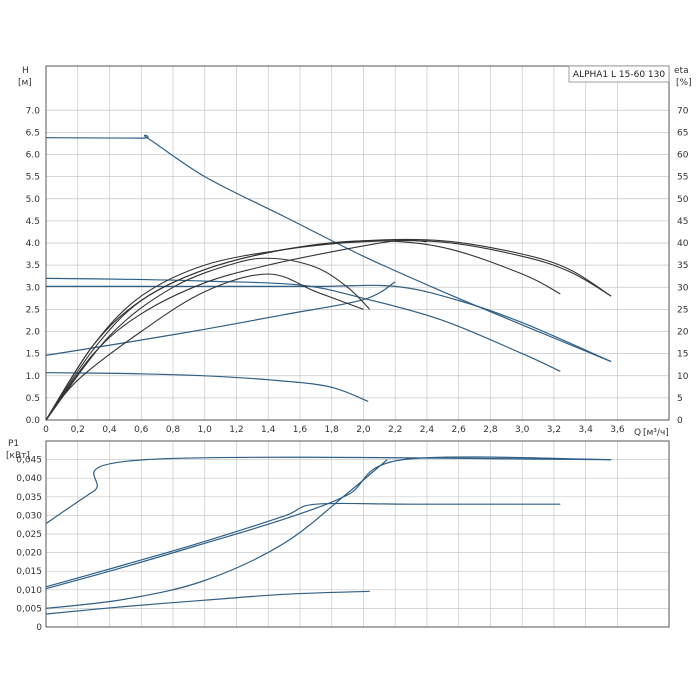 Image resolution: width=700 pixels, height=700 pixels. What do you see at coordinates (427, 430) in the screenshot?
I see `flow-tick-label: 2,4` at bounding box center [427, 430].